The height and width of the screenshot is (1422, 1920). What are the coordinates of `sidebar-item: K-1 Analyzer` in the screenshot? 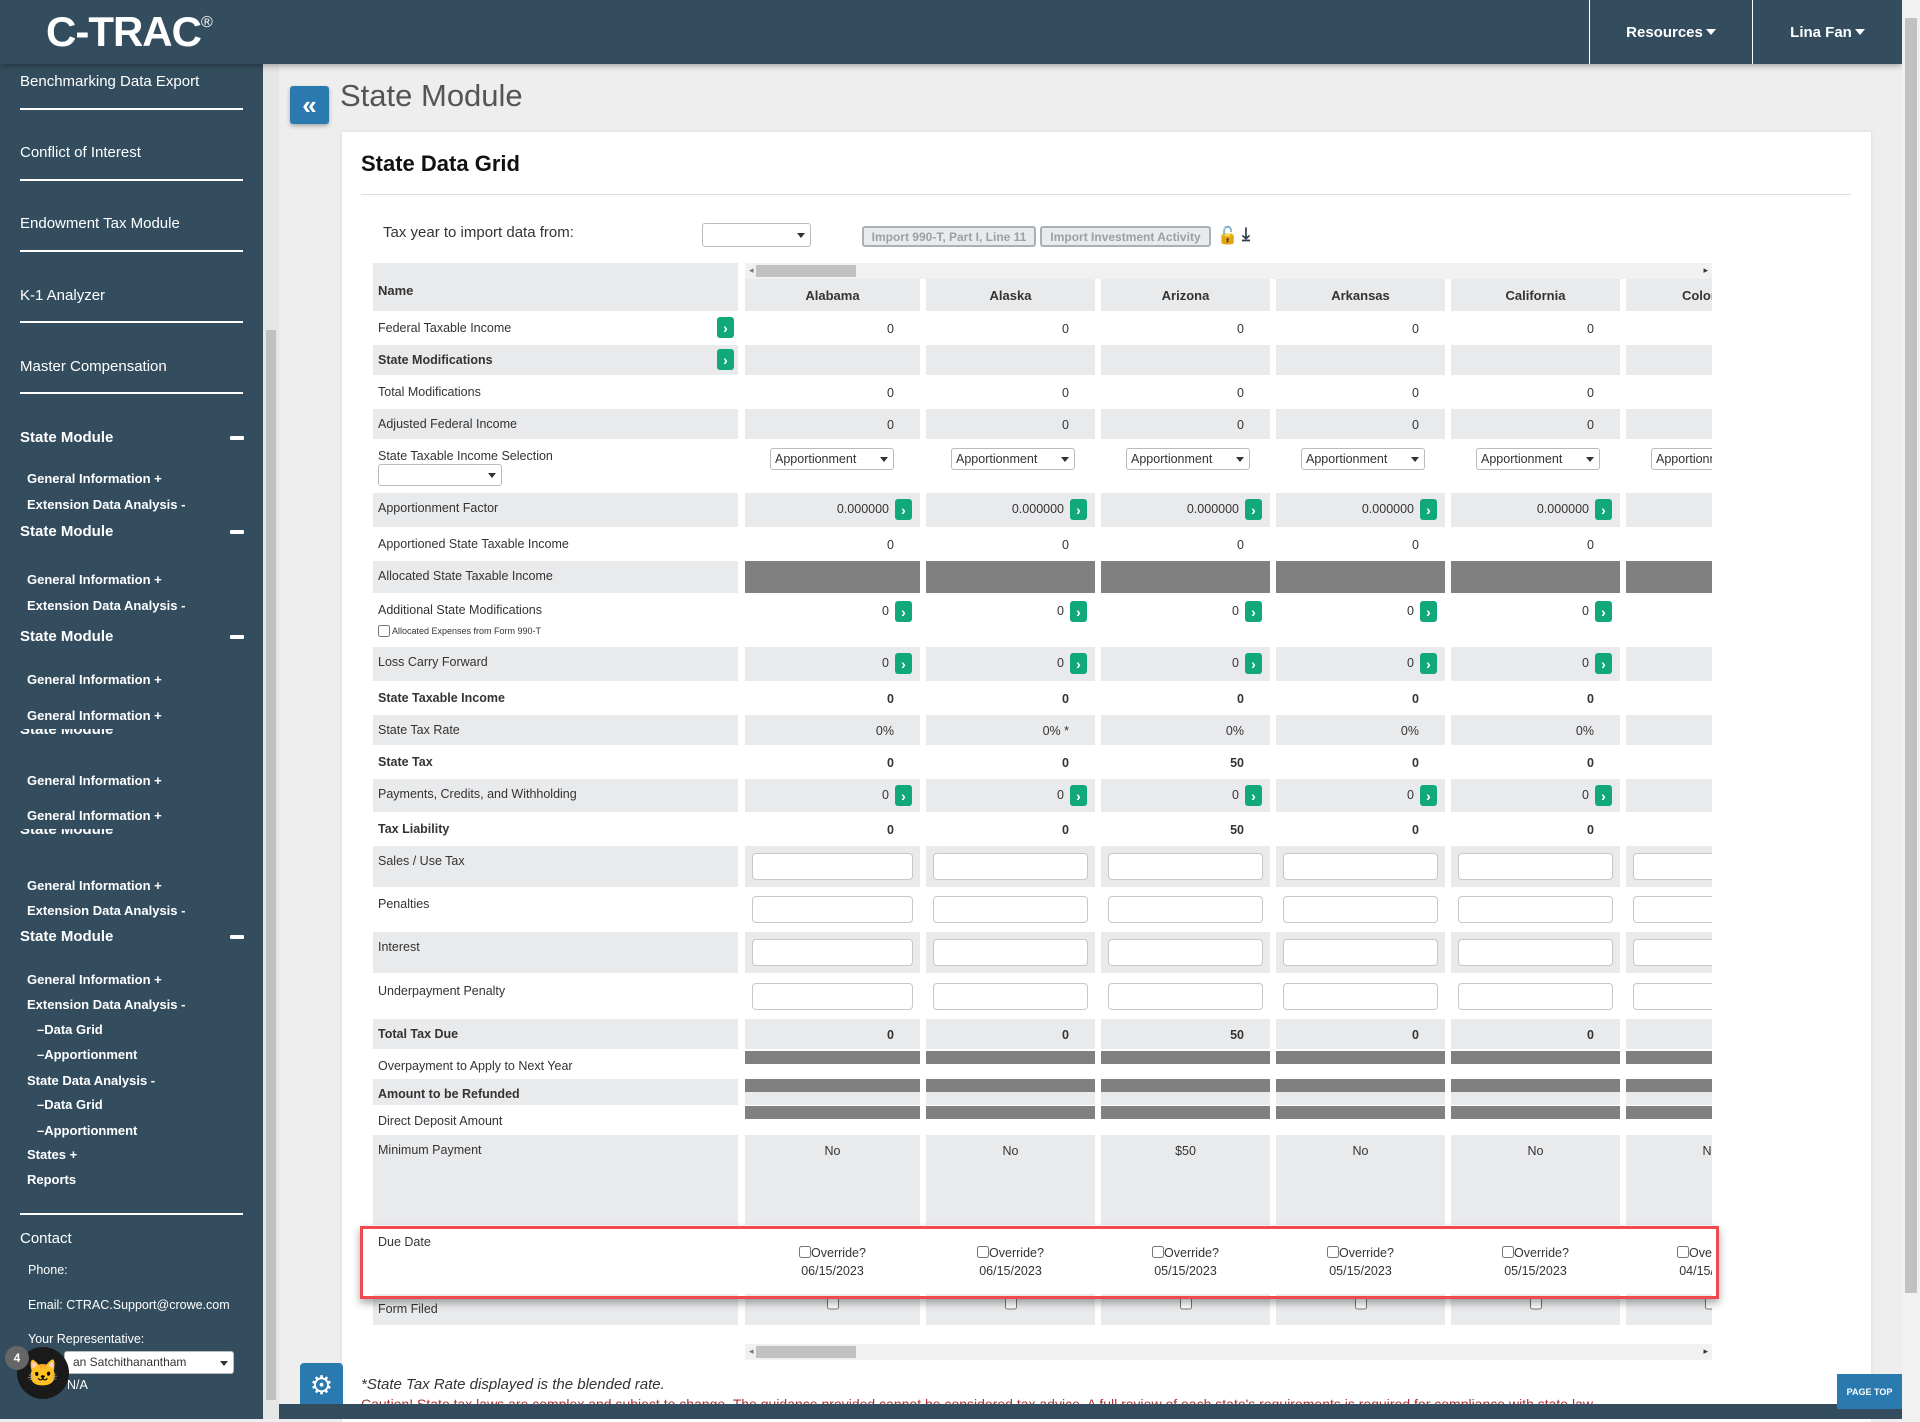 It's located at (63, 295).